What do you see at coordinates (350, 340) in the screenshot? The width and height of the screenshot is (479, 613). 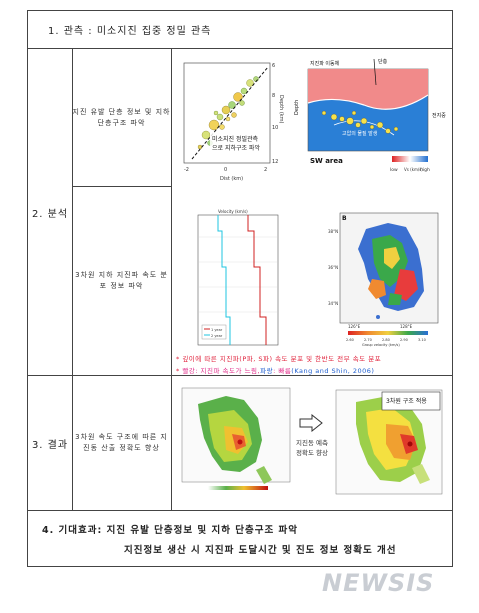 I see `cb-tick-0: 2.60` at bounding box center [350, 340].